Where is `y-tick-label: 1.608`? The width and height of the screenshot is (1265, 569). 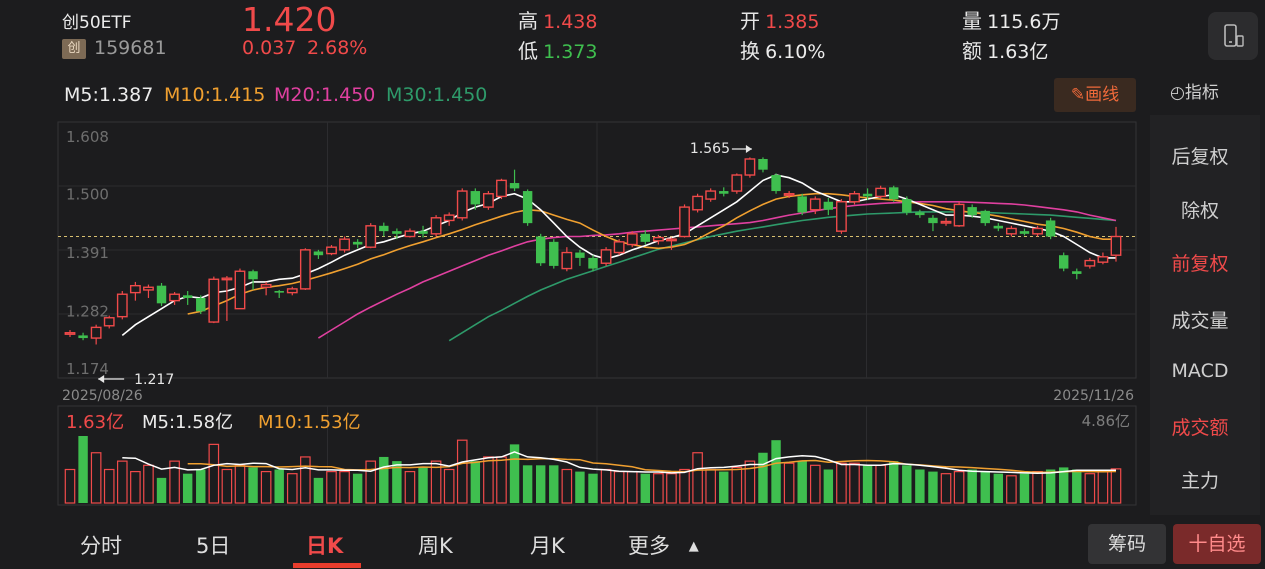 y-tick-label: 1.608 is located at coordinates (87, 137).